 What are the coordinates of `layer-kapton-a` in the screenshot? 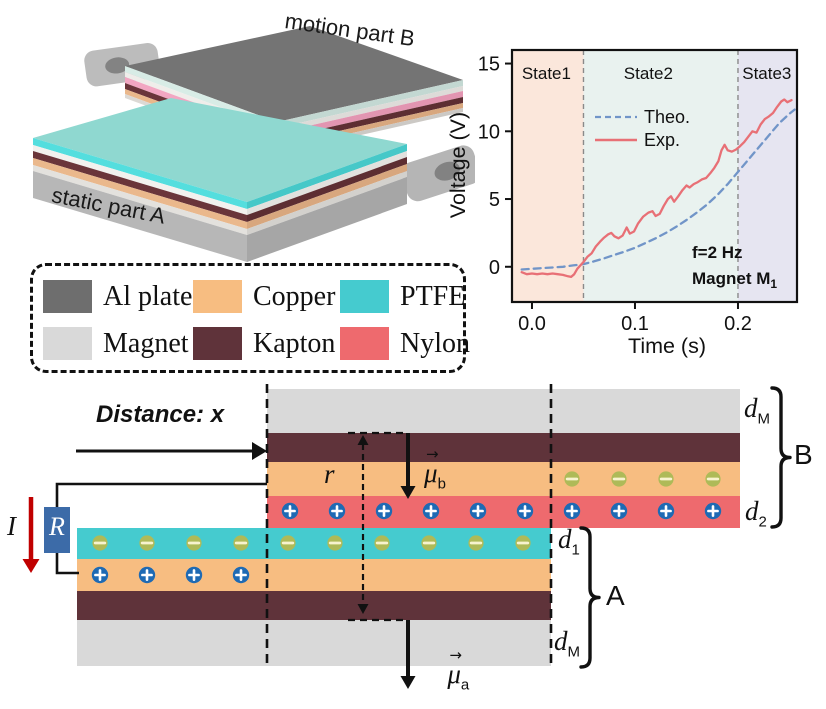 It's located at (314, 605).